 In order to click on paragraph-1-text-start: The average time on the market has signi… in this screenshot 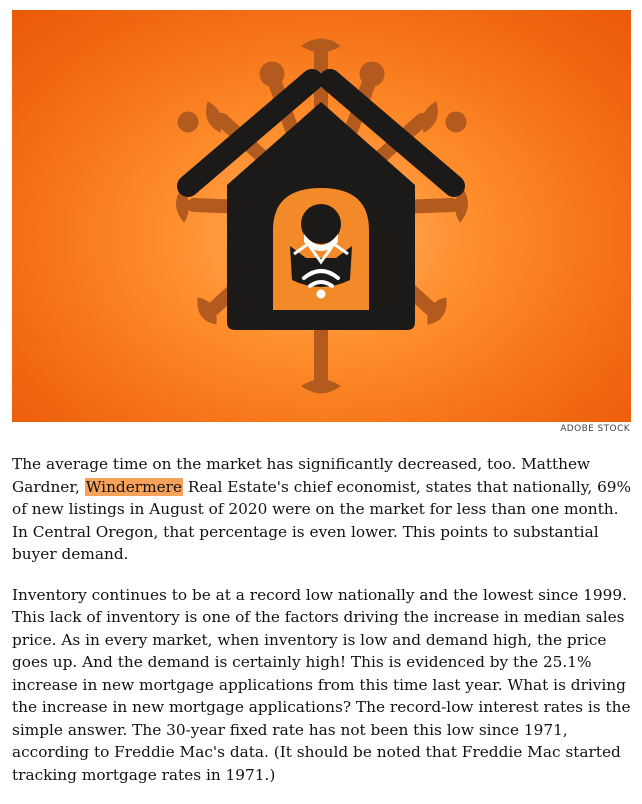, I will do `click(301, 475)`.